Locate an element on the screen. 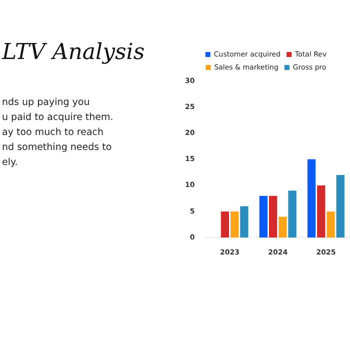 The width and height of the screenshot is (350, 350). text: u paid to acquire them. is located at coordinates (58, 118).